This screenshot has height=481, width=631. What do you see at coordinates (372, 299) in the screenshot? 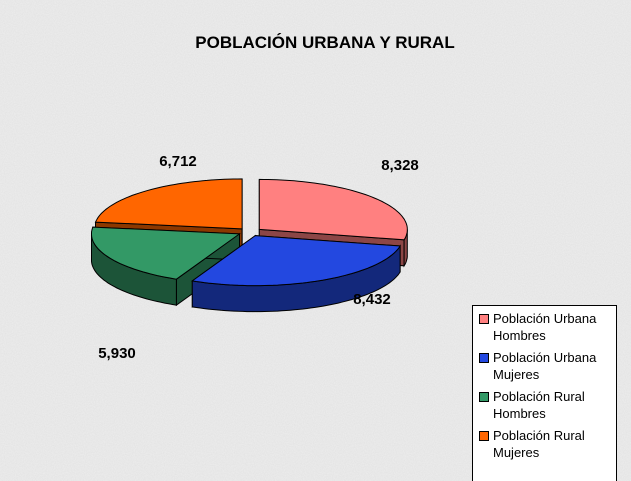
I see `data-label: 8,432` at bounding box center [372, 299].